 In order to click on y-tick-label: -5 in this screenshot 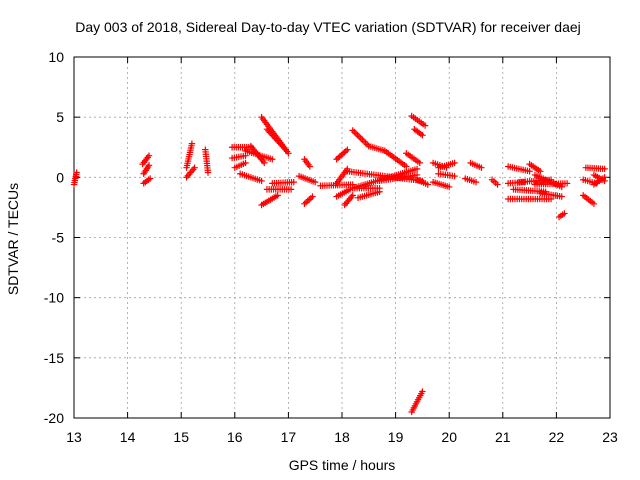, I will do `click(58, 238)`.